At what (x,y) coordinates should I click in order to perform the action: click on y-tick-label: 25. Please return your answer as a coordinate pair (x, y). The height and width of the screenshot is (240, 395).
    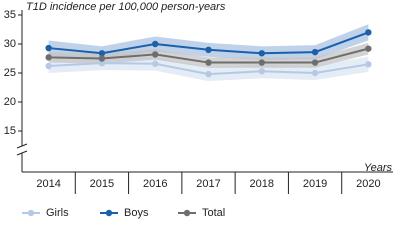
    Looking at the image, I should click on (10, 73).